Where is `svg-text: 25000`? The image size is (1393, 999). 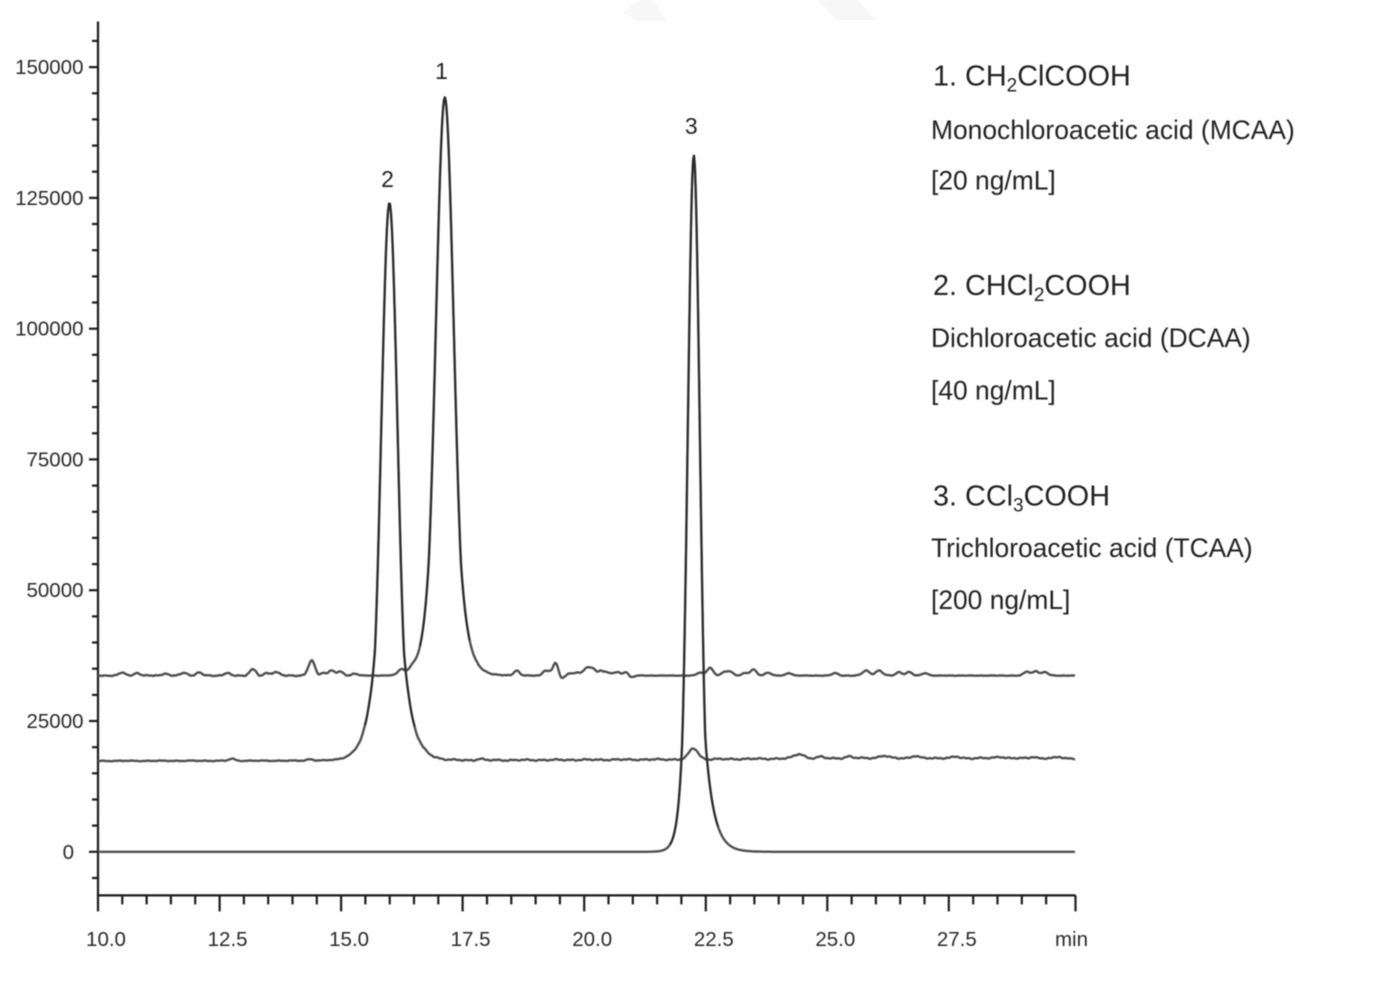 svg-text: 25000 is located at coordinates (54, 721).